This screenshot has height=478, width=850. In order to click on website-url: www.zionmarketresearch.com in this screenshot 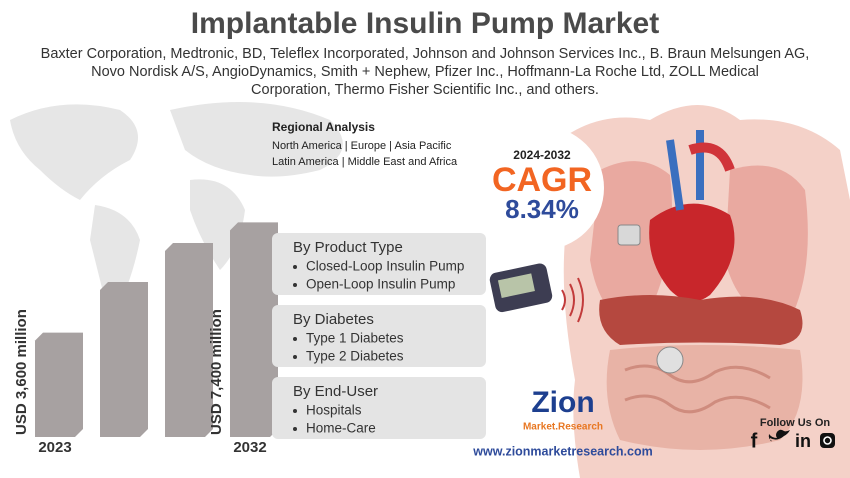, I will do `click(562, 451)`.